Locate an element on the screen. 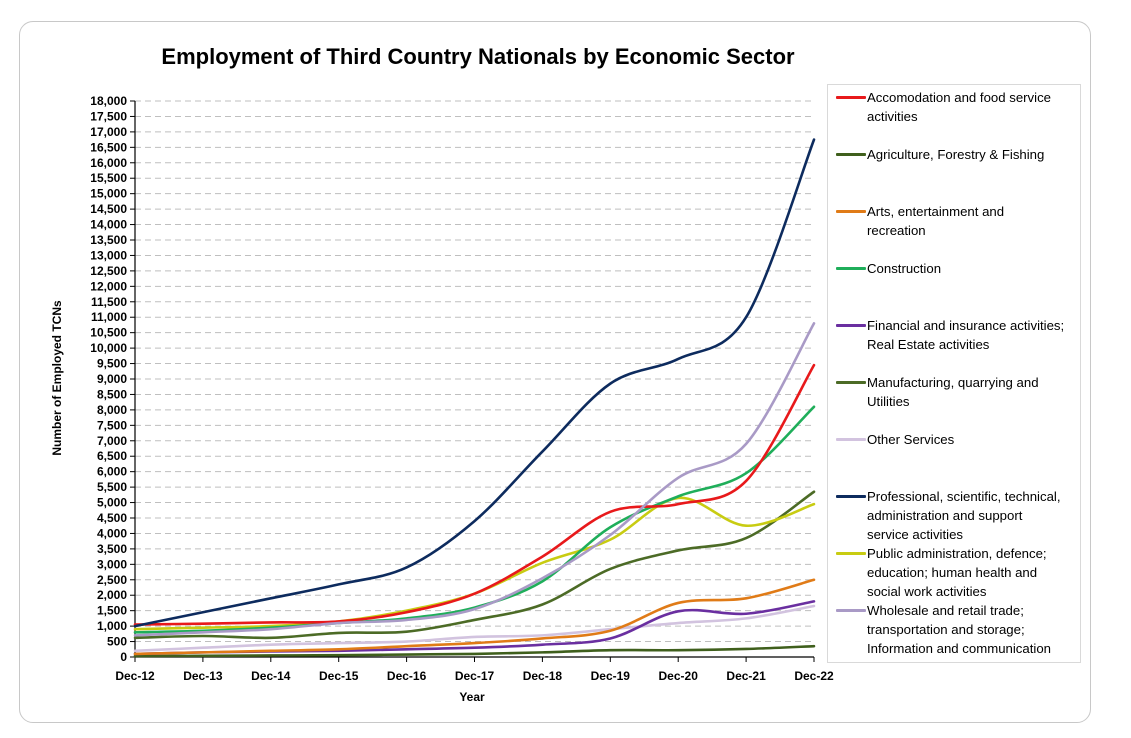 The height and width of the screenshot is (738, 1131). y-tick-label: 4,500 is located at coordinates (112, 518).